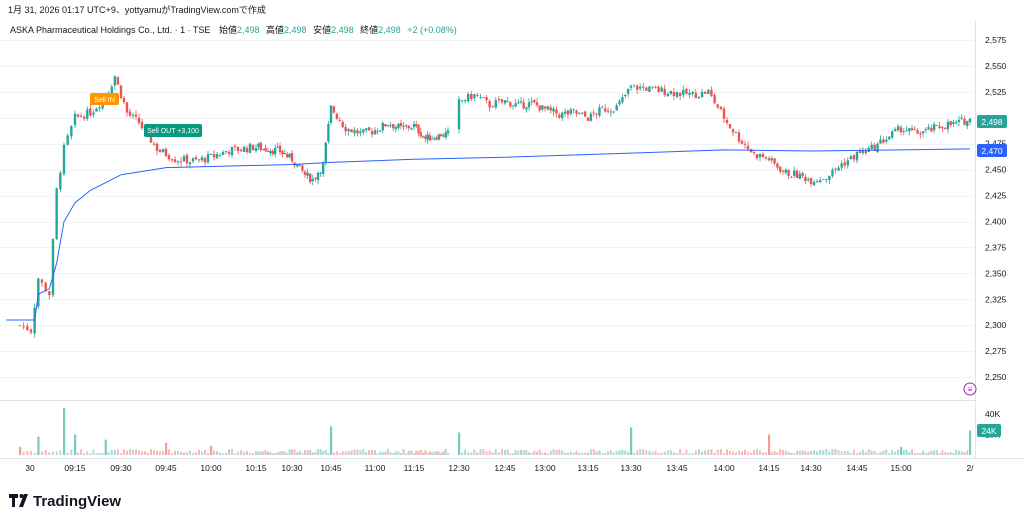 The width and height of the screenshot is (1024, 521). I want to click on time-tick-label: 13:45, so click(677, 468).